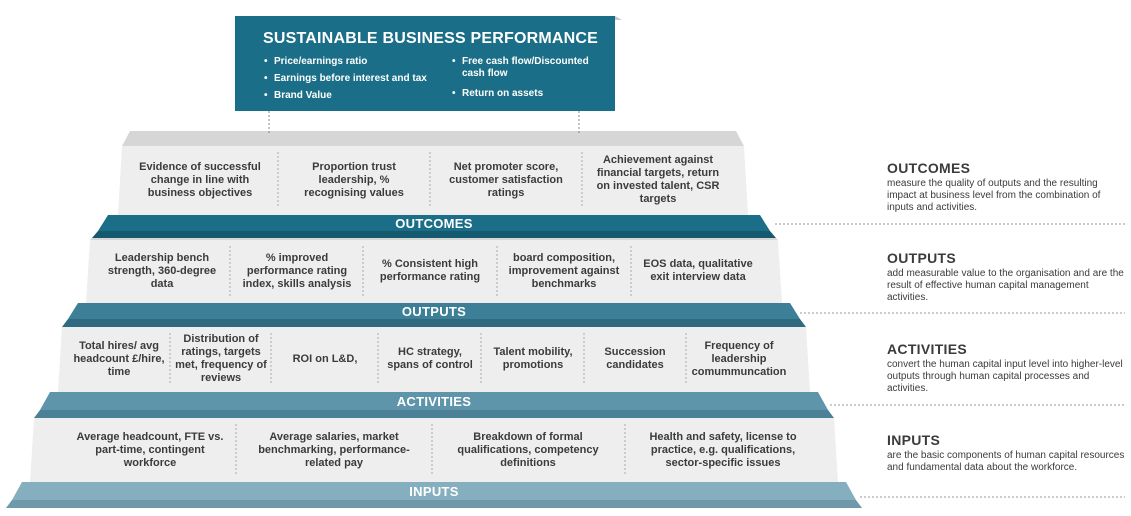  I want to click on activities-band-label: ACTIVITIES, so click(434, 401).